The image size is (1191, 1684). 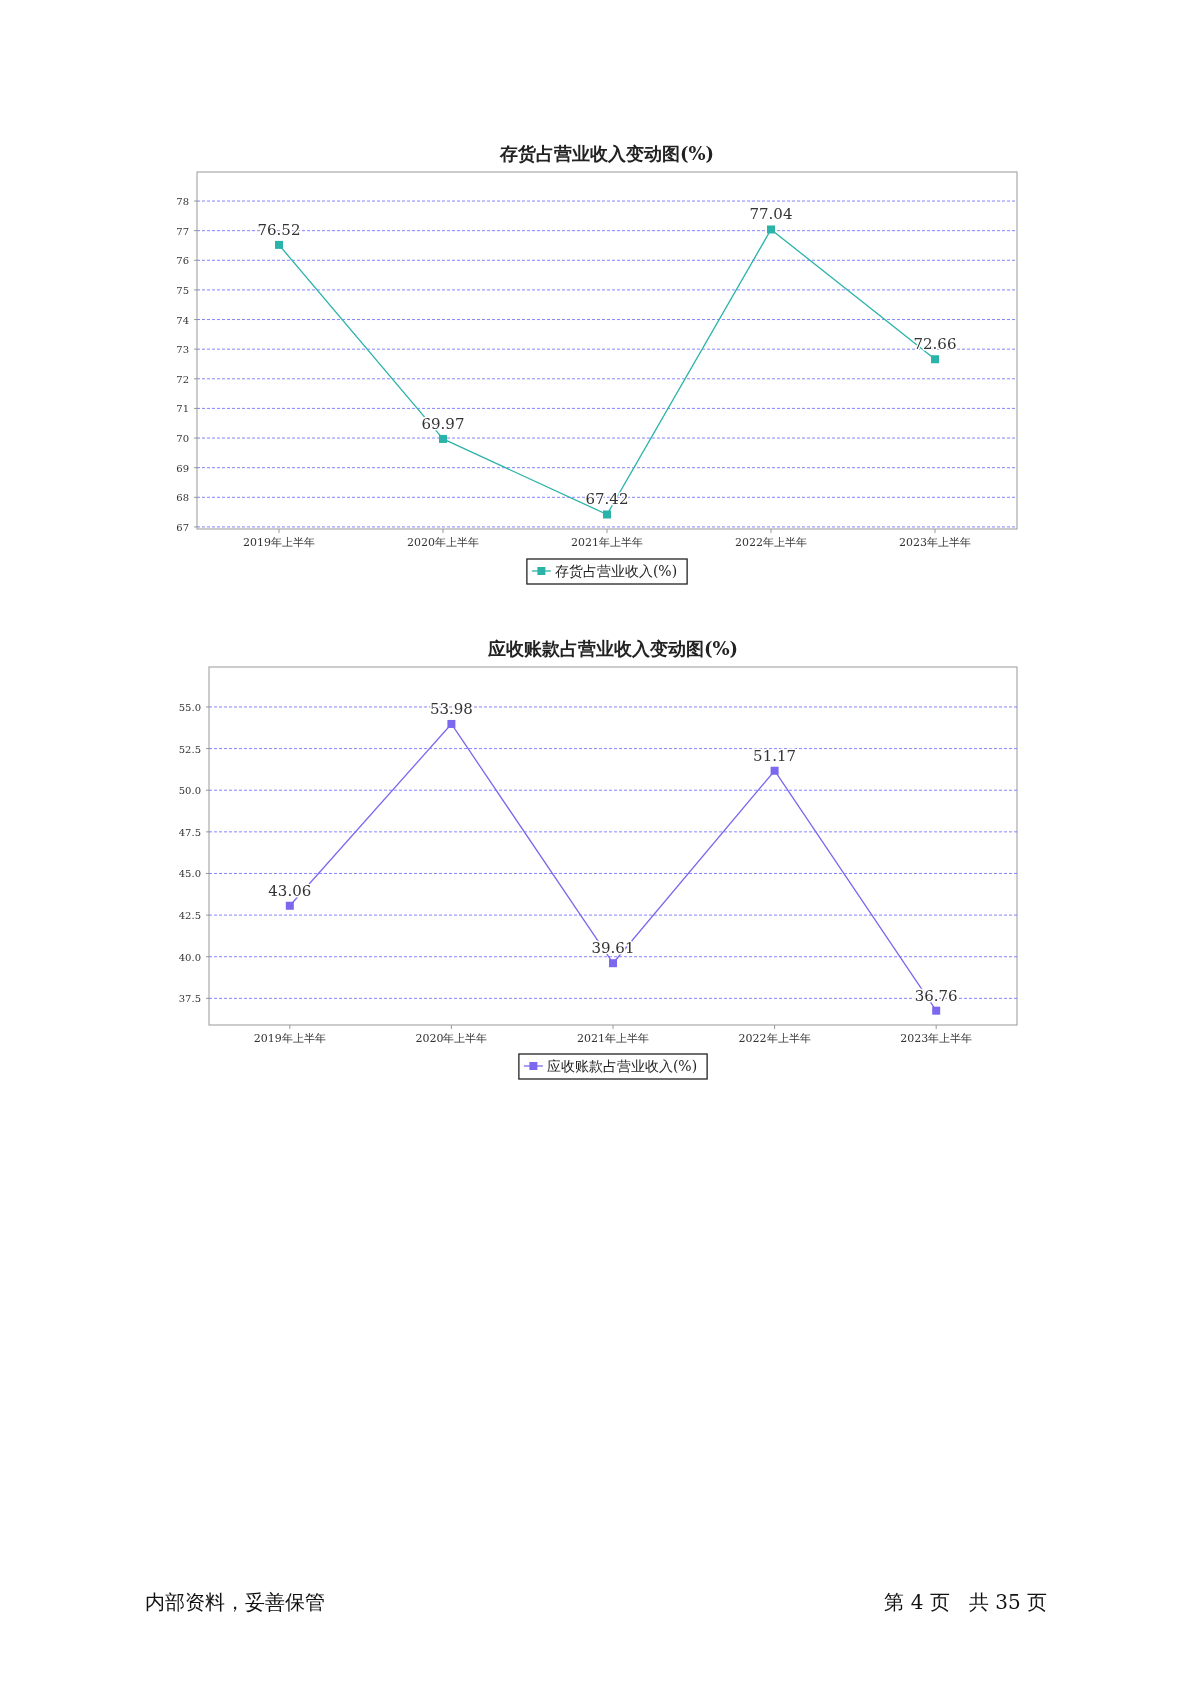 What do you see at coordinates (182, 379) in the screenshot?
I see `y-tick-label: 72` at bounding box center [182, 379].